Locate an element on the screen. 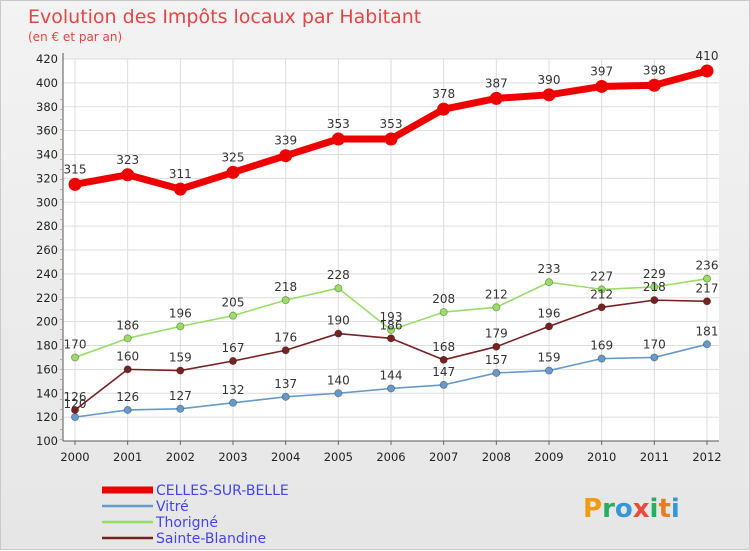 This screenshot has width=750, height=551. x-tick-label: 2001 is located at coordinates (127, 457).